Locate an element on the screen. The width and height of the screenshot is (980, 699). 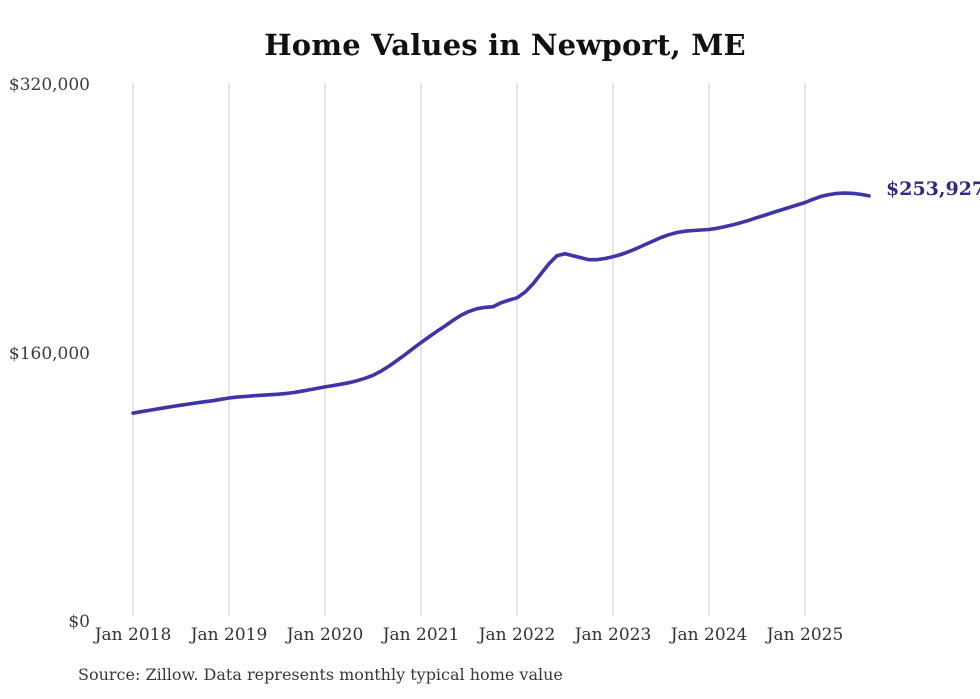
latest-value-label: $253,927 is located at coordinates (933, 188).